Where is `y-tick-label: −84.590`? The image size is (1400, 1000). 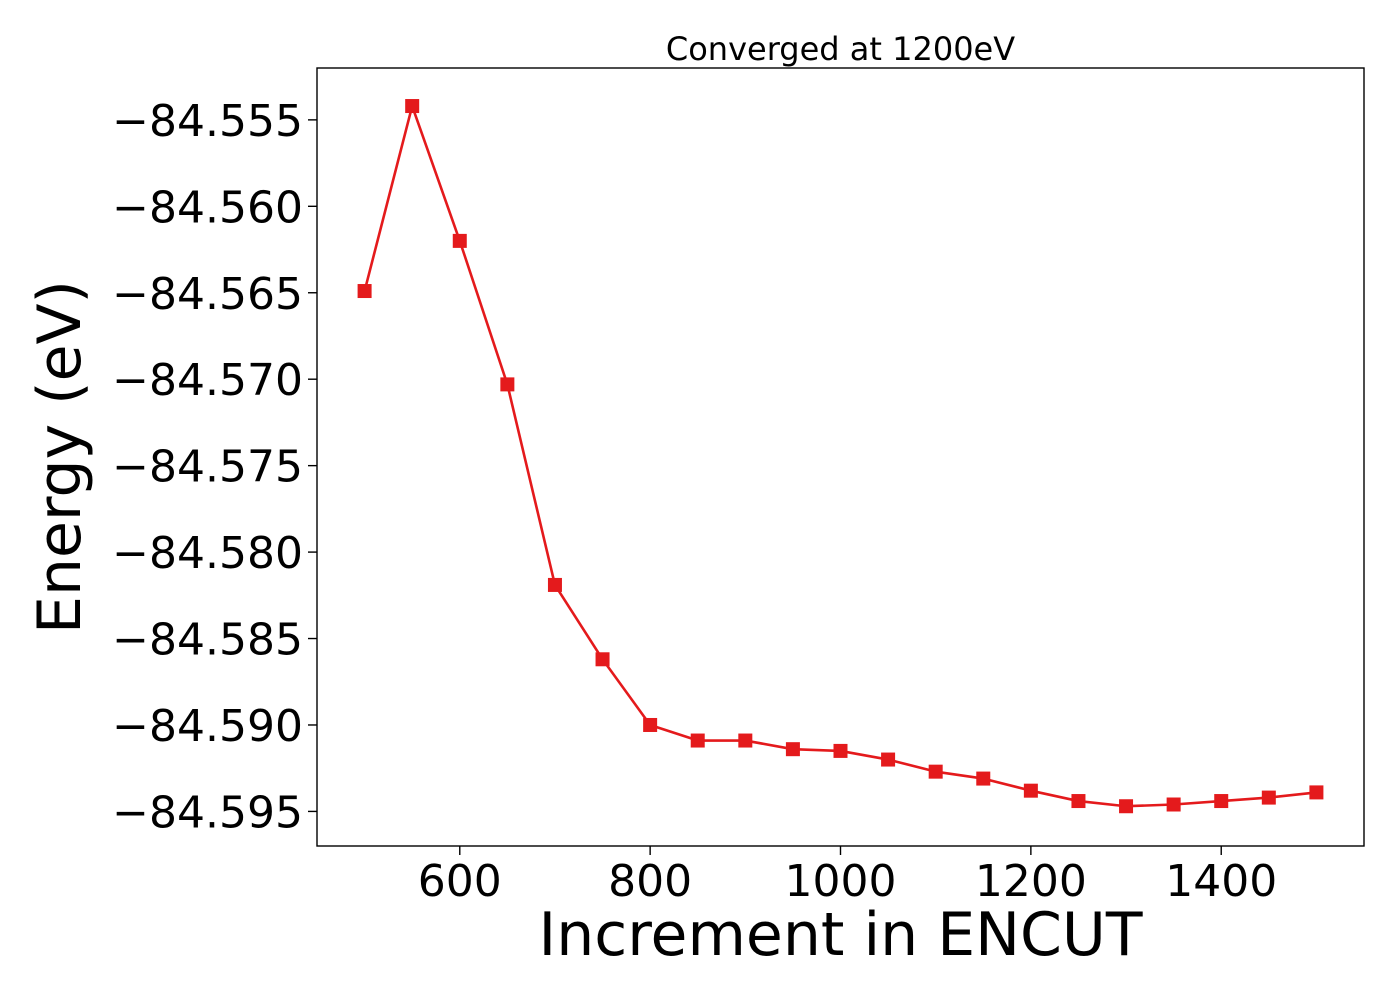
y-tick-label: −84.590 is located at coordinates (207, 726).